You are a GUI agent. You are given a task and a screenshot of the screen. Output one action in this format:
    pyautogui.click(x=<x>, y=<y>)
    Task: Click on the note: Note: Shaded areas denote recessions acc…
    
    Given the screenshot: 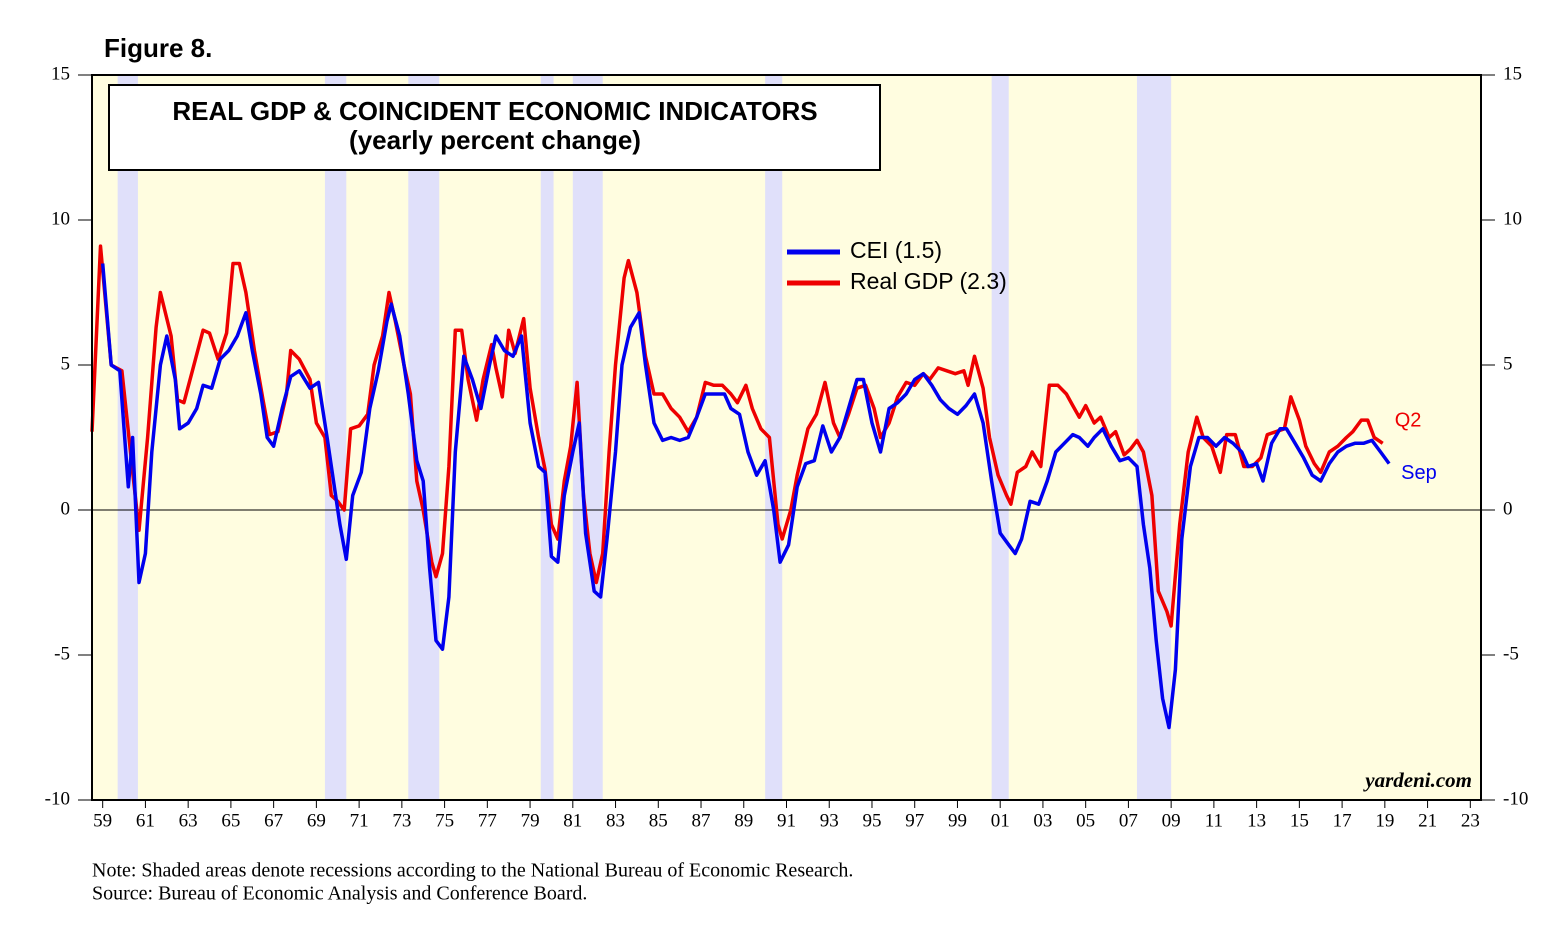 What is the action you would take?
    pyautogui.click(x=472, y=871)
    